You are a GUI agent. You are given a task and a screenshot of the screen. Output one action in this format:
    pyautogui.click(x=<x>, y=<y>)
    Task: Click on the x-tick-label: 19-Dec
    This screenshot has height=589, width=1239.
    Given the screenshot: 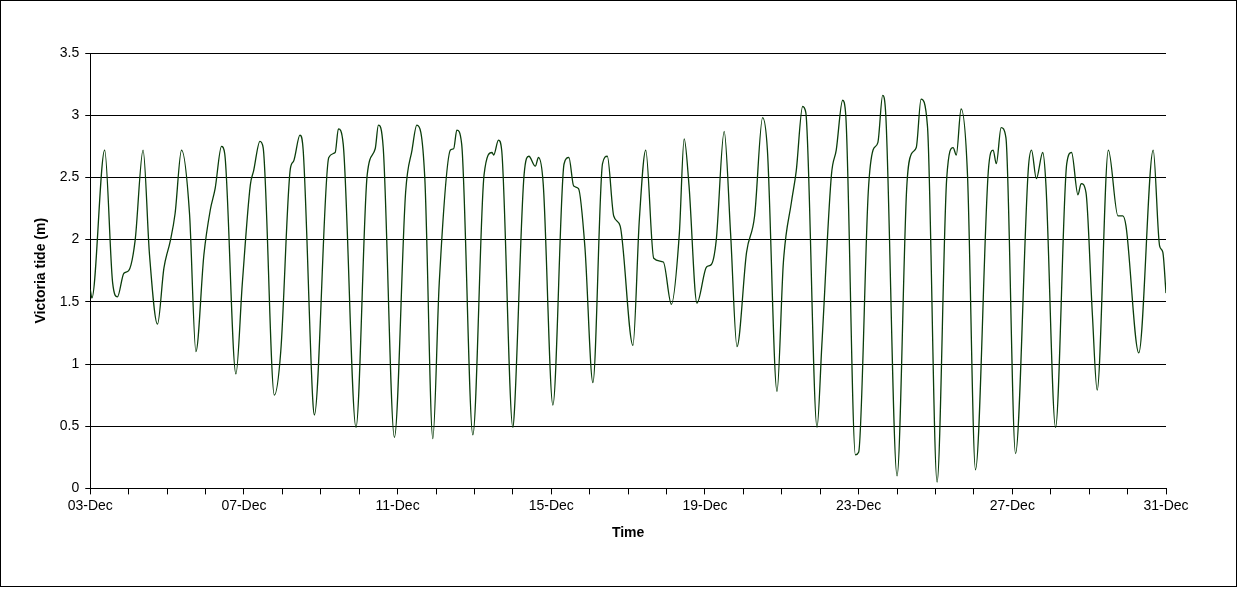 What is the action you would take?
    pyautogui.click(x=705, y=504)
    